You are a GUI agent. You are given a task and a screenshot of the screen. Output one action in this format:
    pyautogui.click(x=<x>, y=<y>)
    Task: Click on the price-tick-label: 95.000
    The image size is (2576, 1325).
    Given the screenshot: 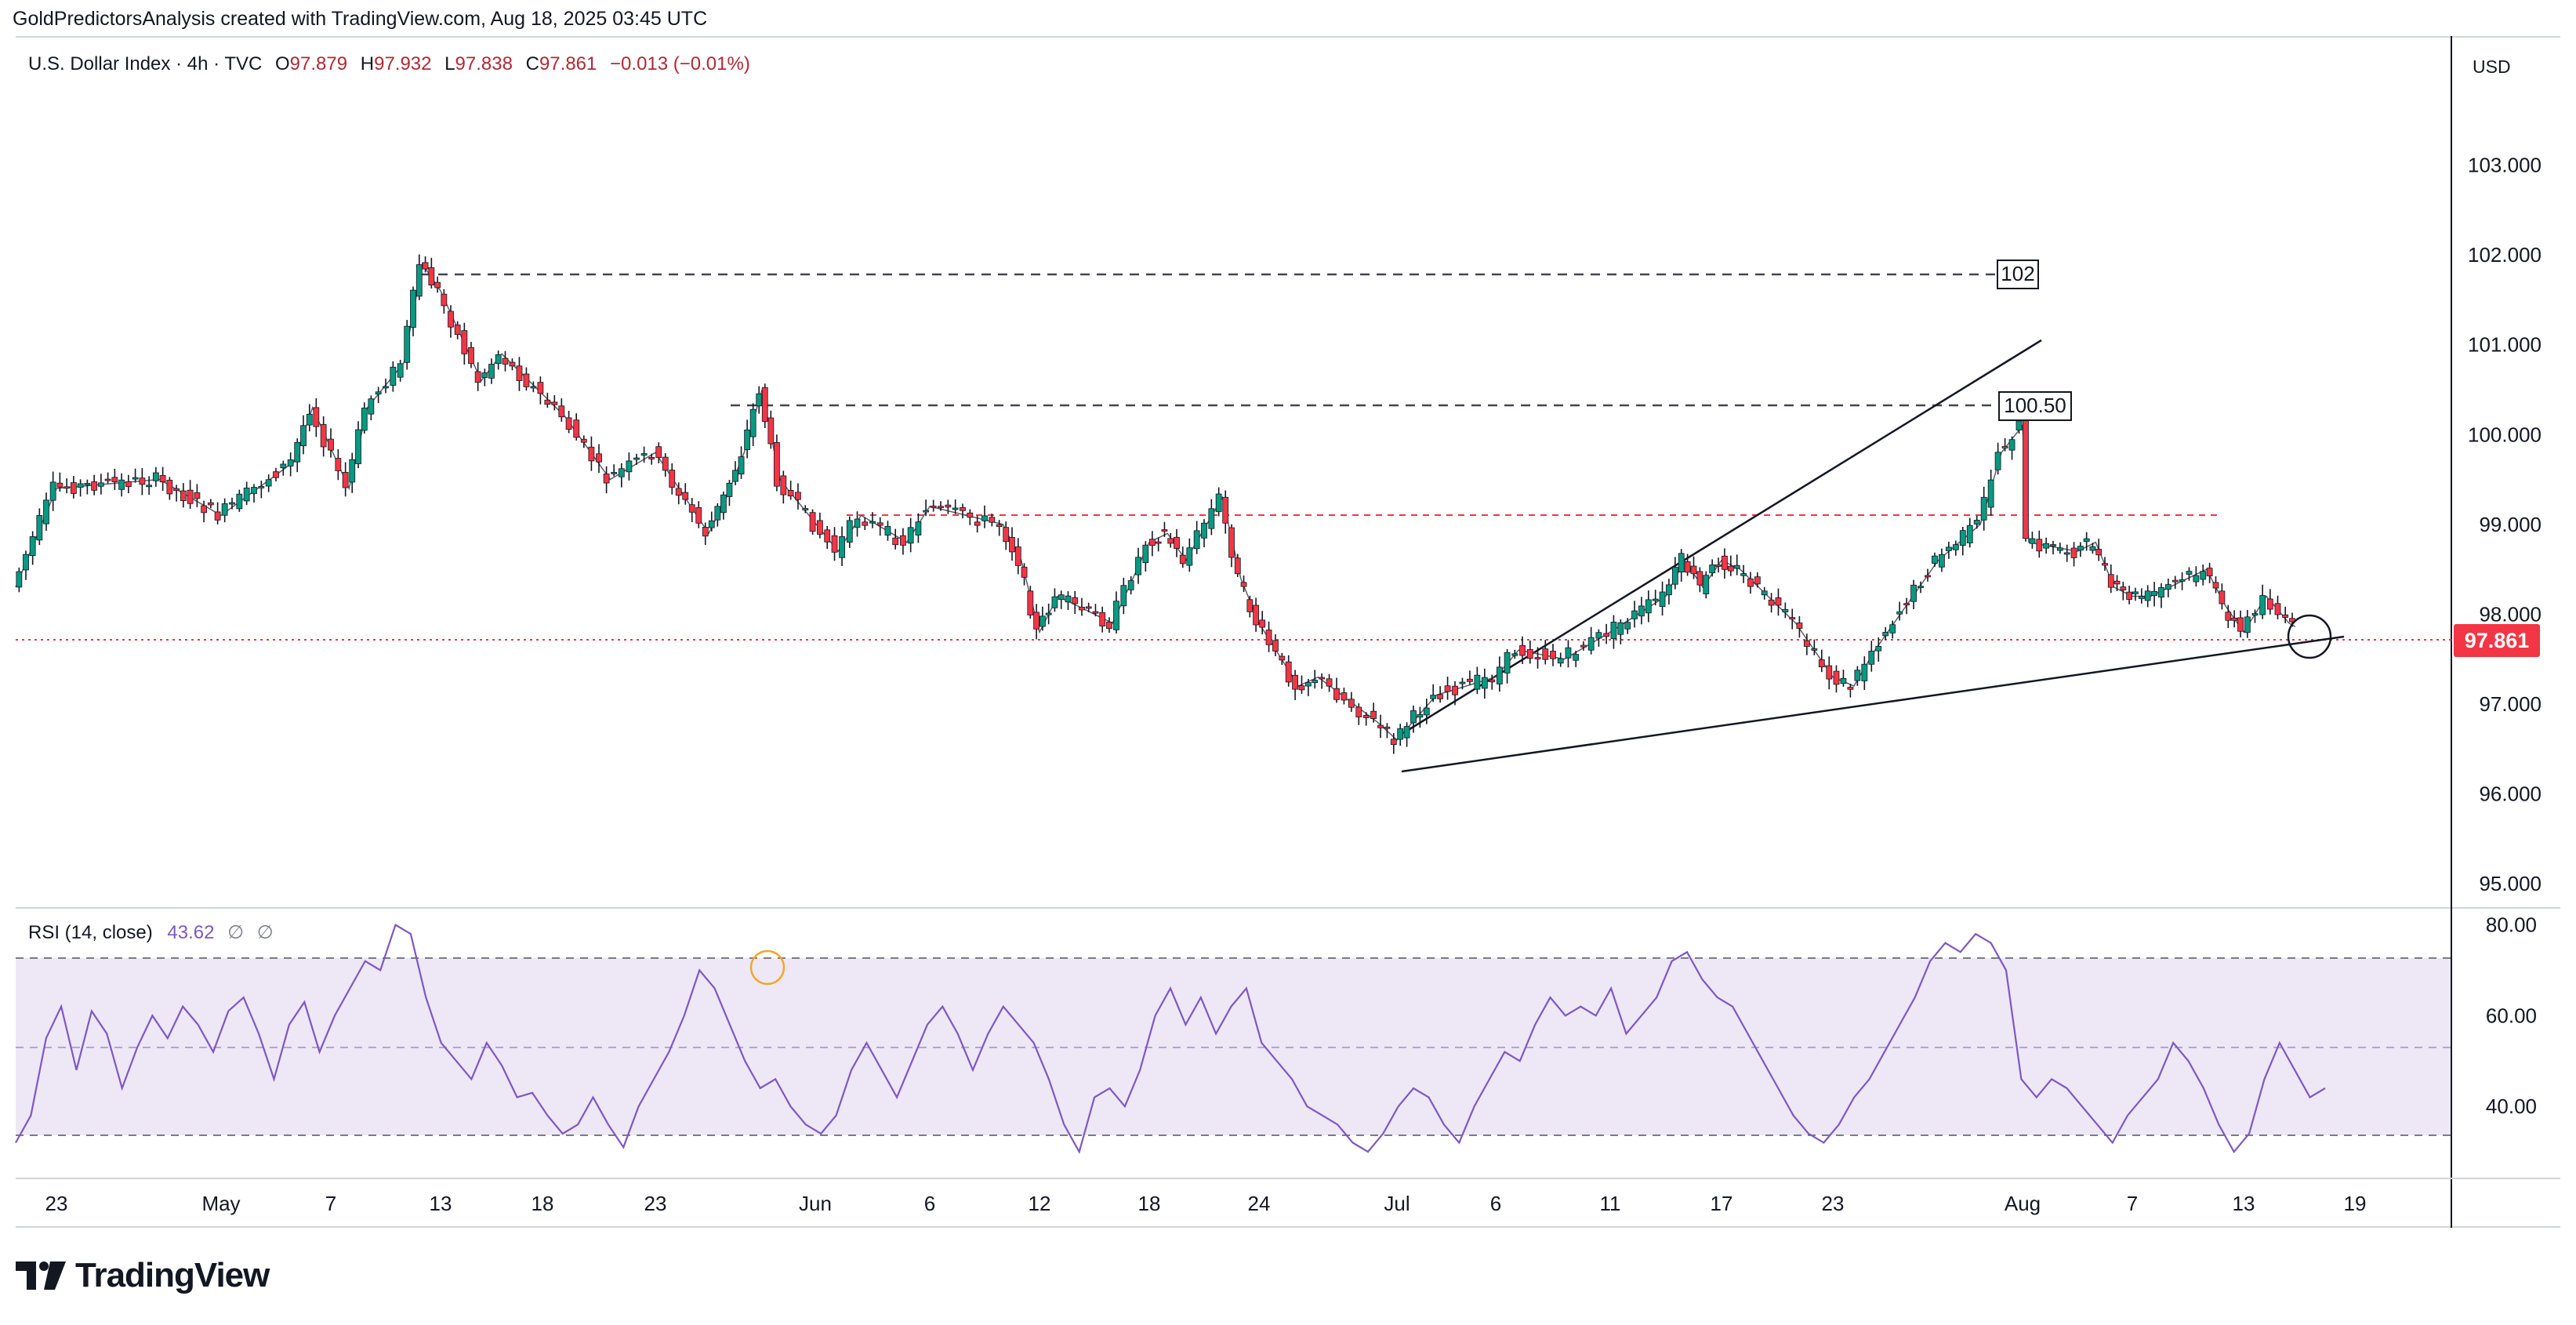 What is the action you would take?
    pyautogui.click(x=2511, y=883)
    